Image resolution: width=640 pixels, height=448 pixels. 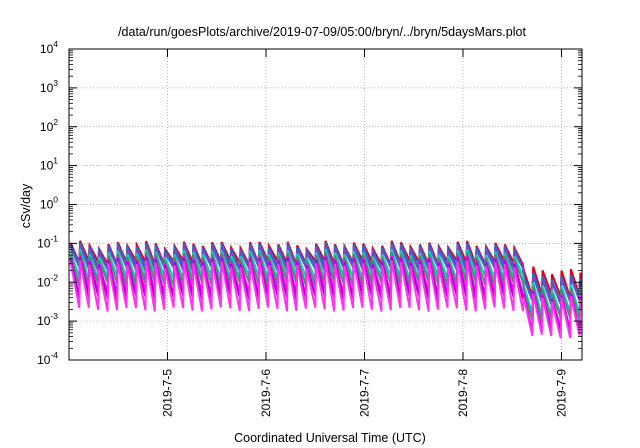 What do you see at coordinates (463, 393) in the screenshot?
I see `x-tick-label: 2019-7-8` at bounding box center [463, 393].